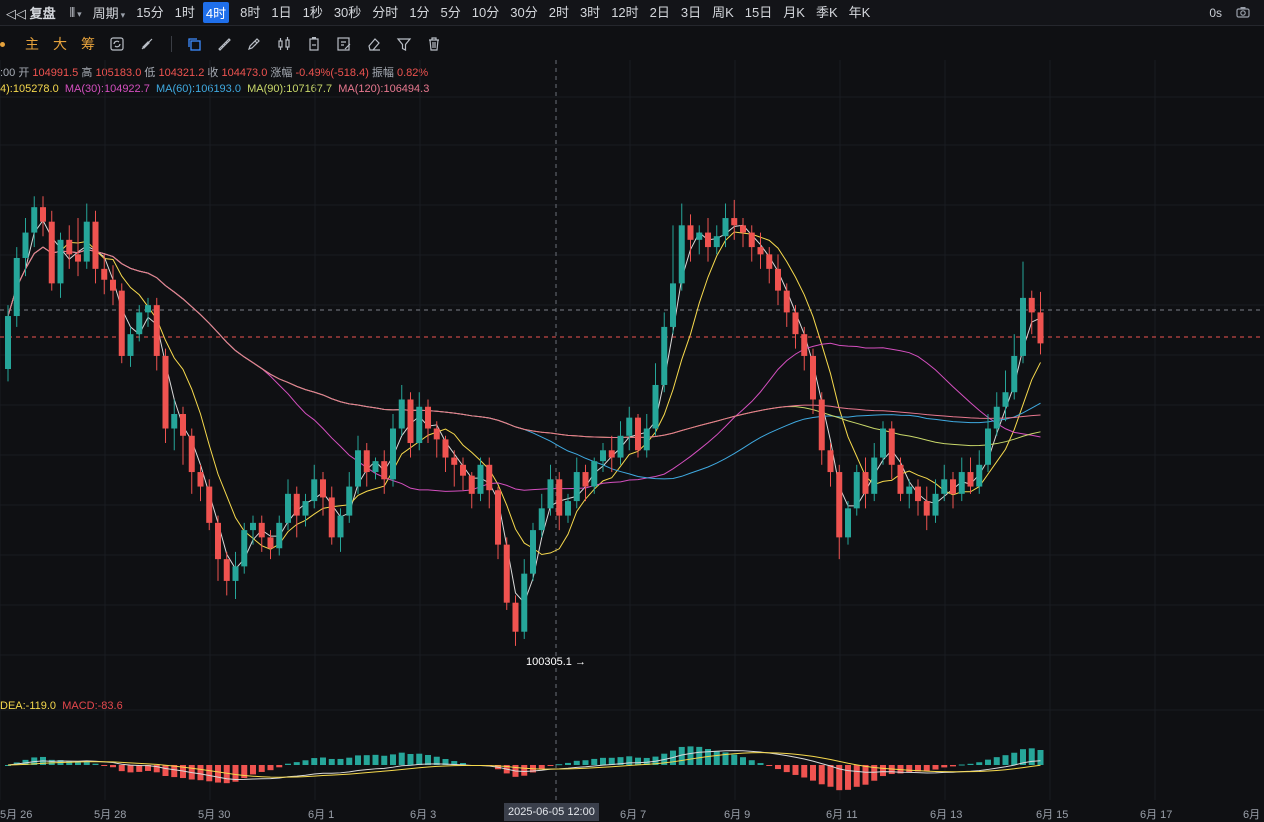 The height and width of the screenshot is (822, 1264). What do you see at coordinates (194, 44) in the screenshot?
I see `copy-icon` at bounding box center [194, 44].